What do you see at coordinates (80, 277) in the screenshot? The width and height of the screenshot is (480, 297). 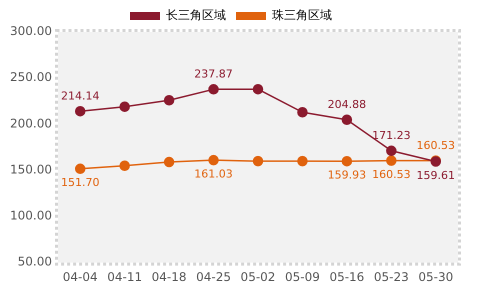 I see `x-tick-label: 04-04` at bounding box center [80, 277].